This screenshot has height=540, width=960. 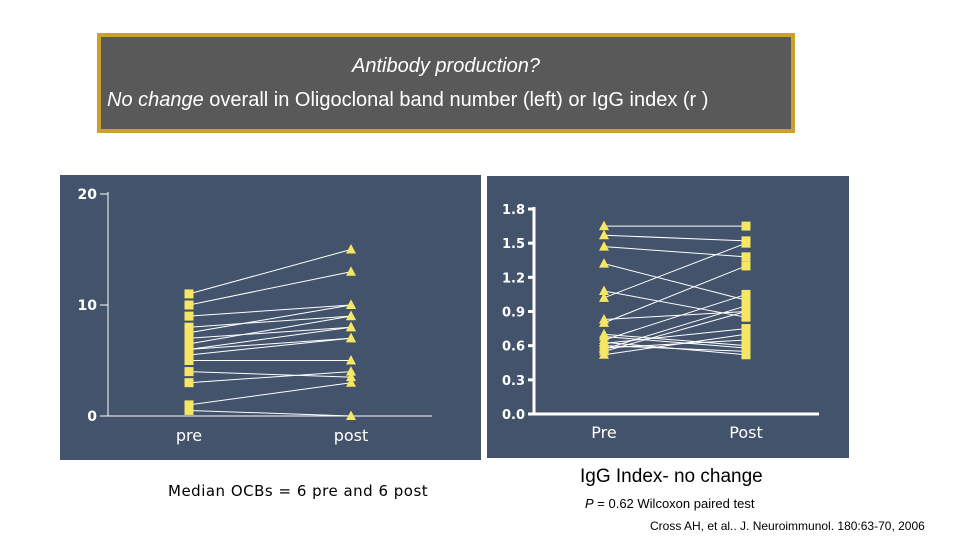 I want to click on ocb-axes, so click(x=266, y=304).